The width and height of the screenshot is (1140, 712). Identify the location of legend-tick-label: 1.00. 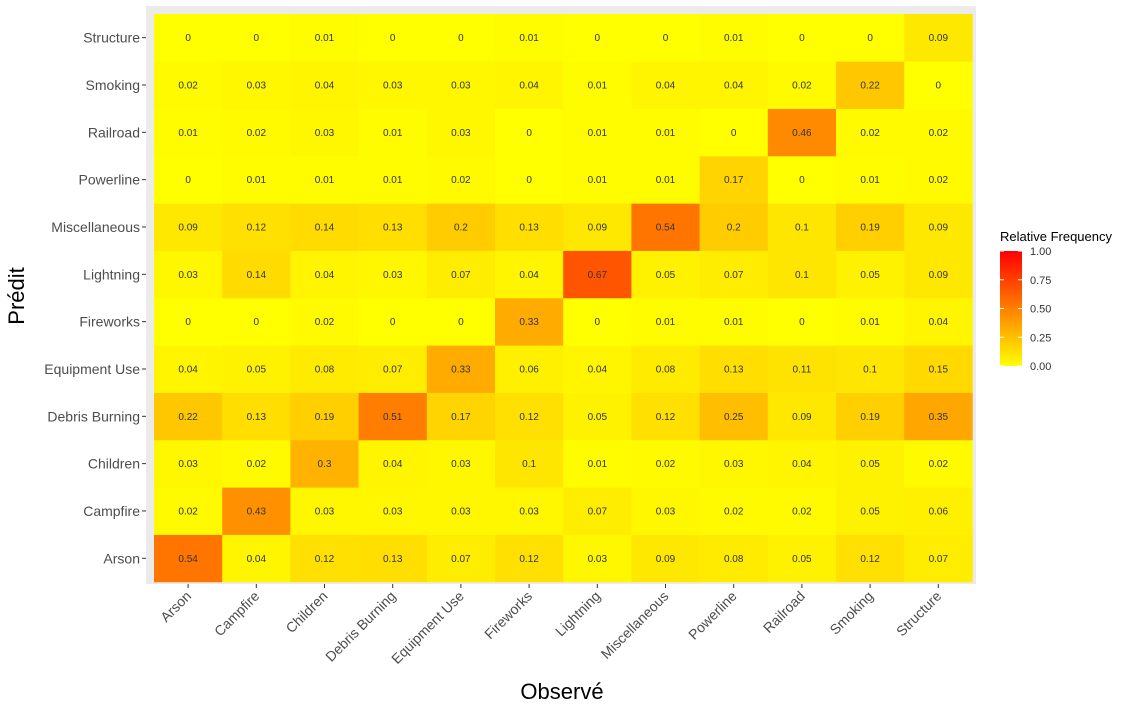
(1040, 252).